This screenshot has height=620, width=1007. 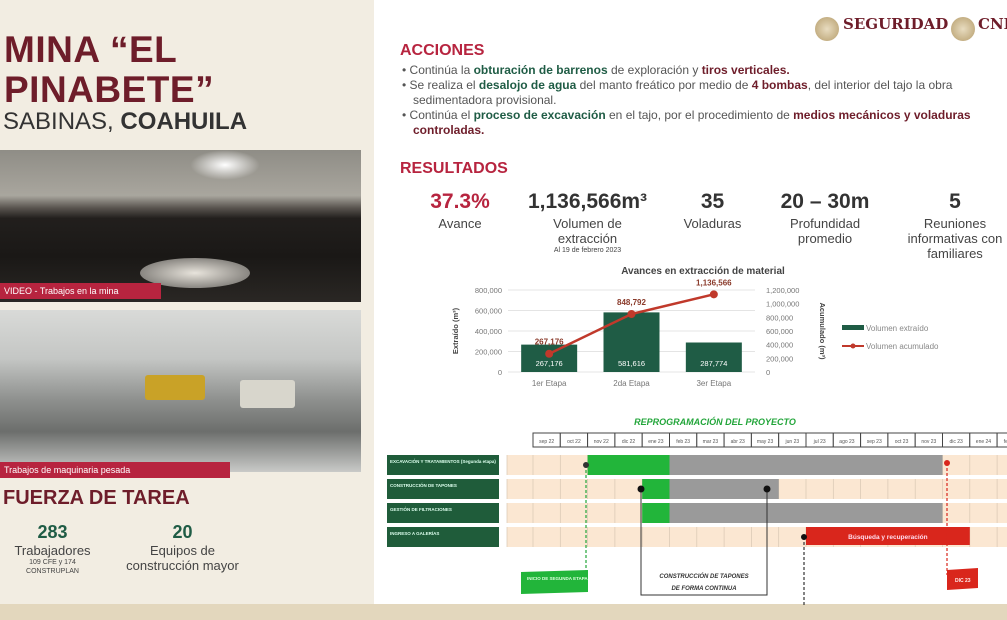 What do you see at coordinates (574, 442) in the screenshot?
I see `month-label: oct 22` at bounding box center [574, 442].